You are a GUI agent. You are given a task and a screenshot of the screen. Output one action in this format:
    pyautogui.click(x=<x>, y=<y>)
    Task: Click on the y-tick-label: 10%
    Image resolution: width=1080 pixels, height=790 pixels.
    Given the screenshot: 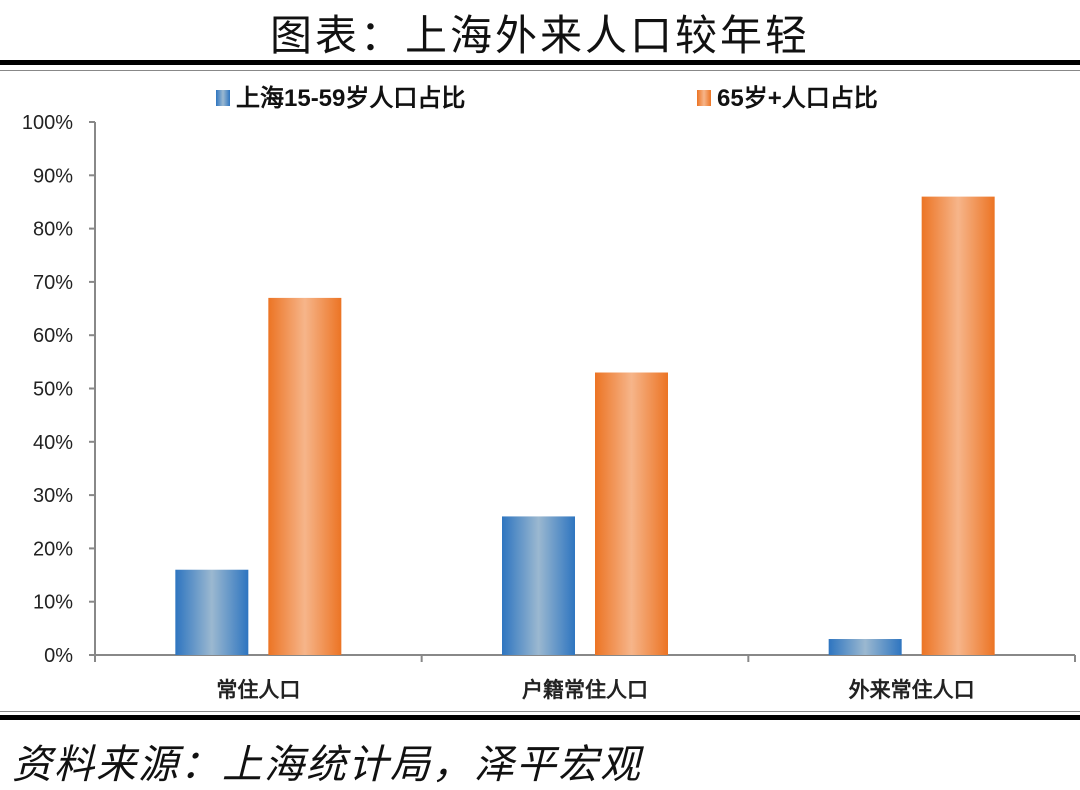 What is the action you would take?
    pyautogui.click(x=53, y=603)
    